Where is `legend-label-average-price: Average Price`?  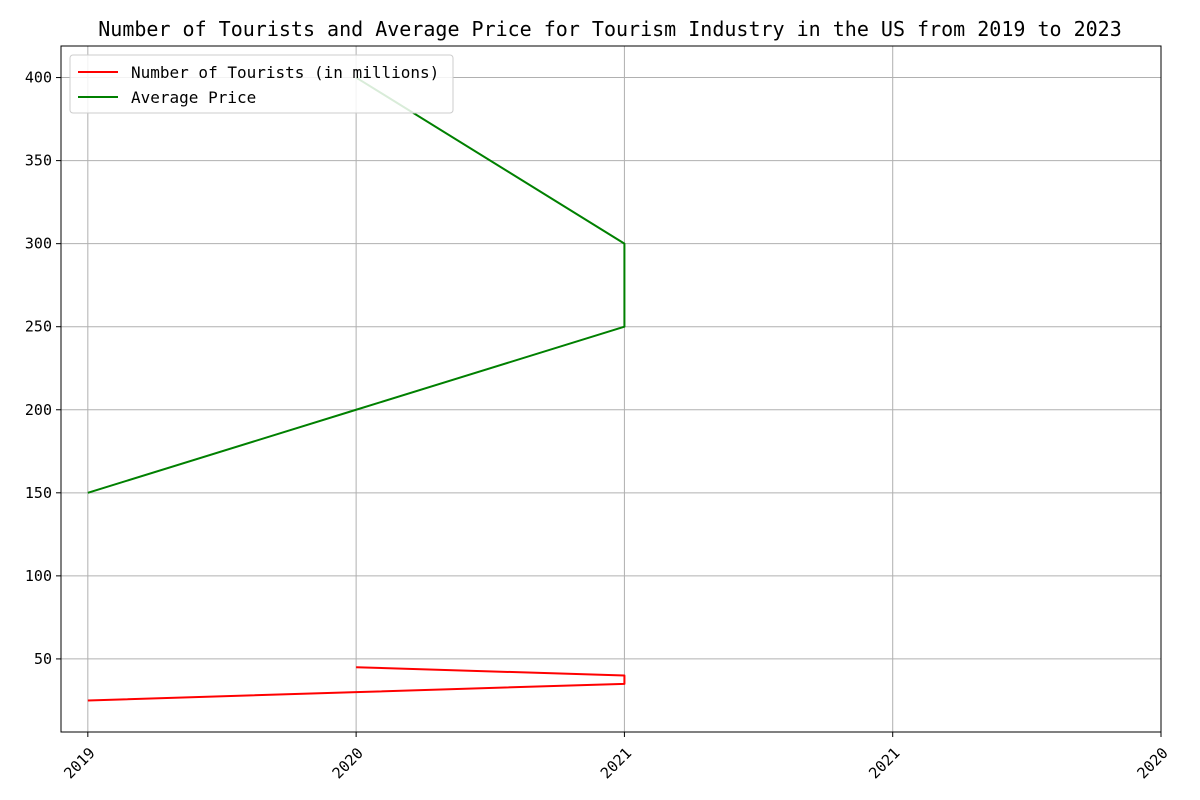 legend-label-average-price: Average Price is located at coordinates (193, 97).